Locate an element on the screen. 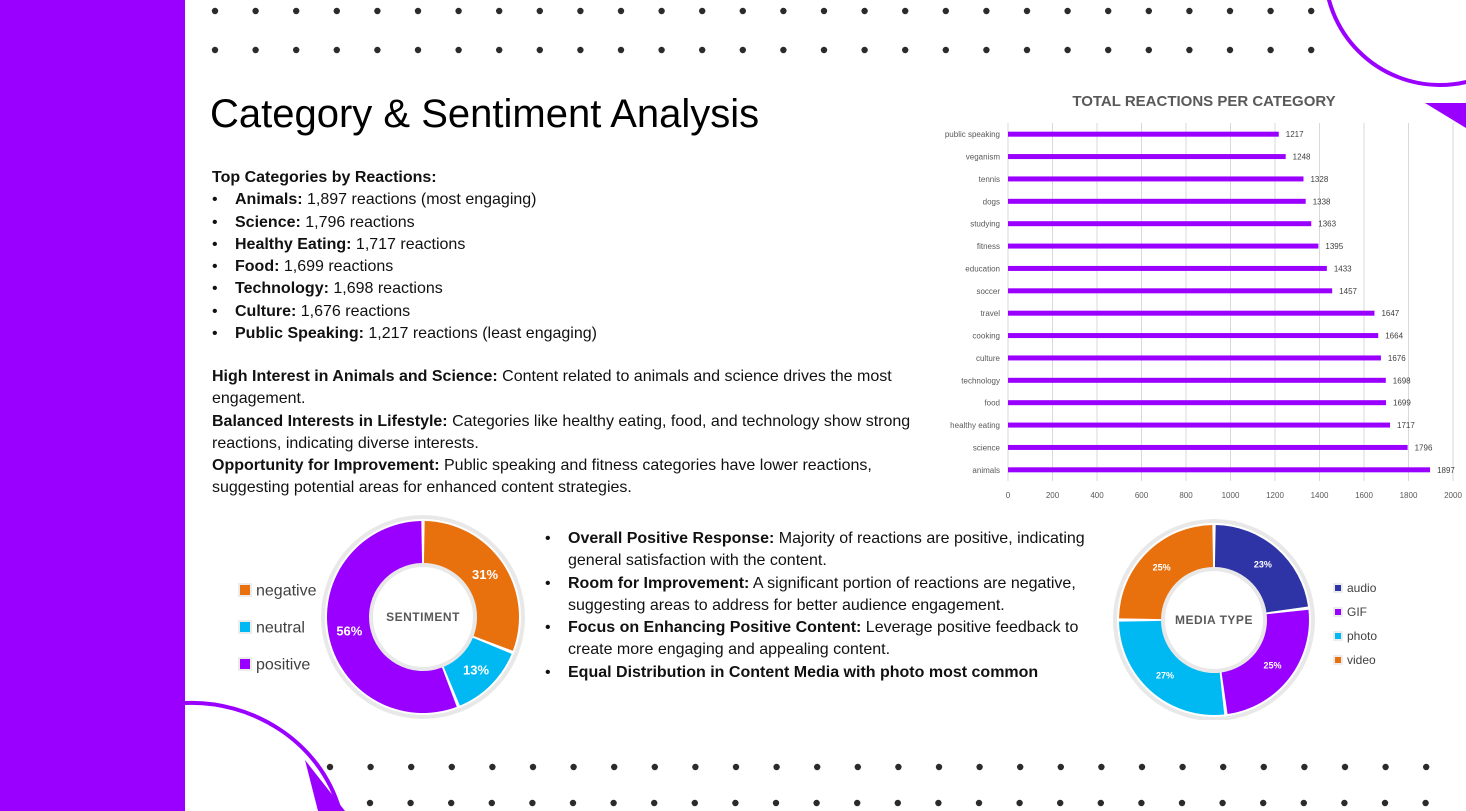 The height and width of the screenshot is (811, 1466). x-tick-label: 400 is located at coordinates (1097, 495).